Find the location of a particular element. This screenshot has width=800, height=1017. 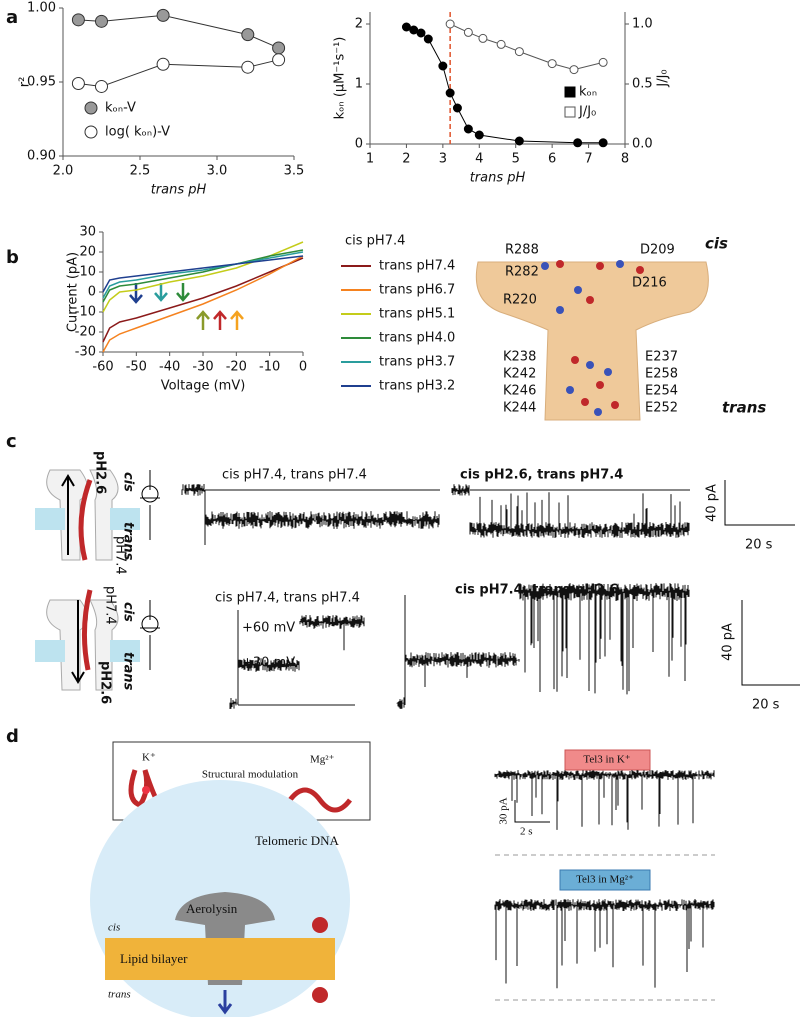

y-tick-label: 0.90 is located at coordinates (41, 156).